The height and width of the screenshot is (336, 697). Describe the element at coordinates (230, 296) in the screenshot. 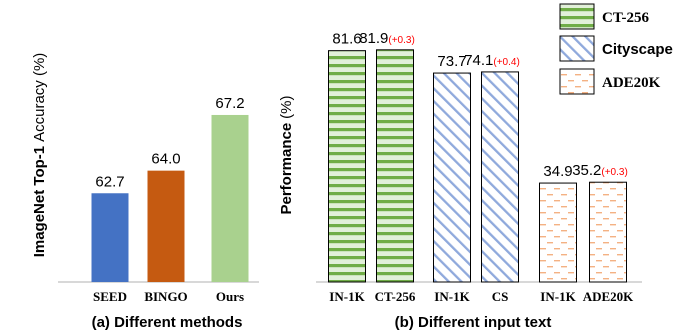

I see `category-label: Ours` at that location.